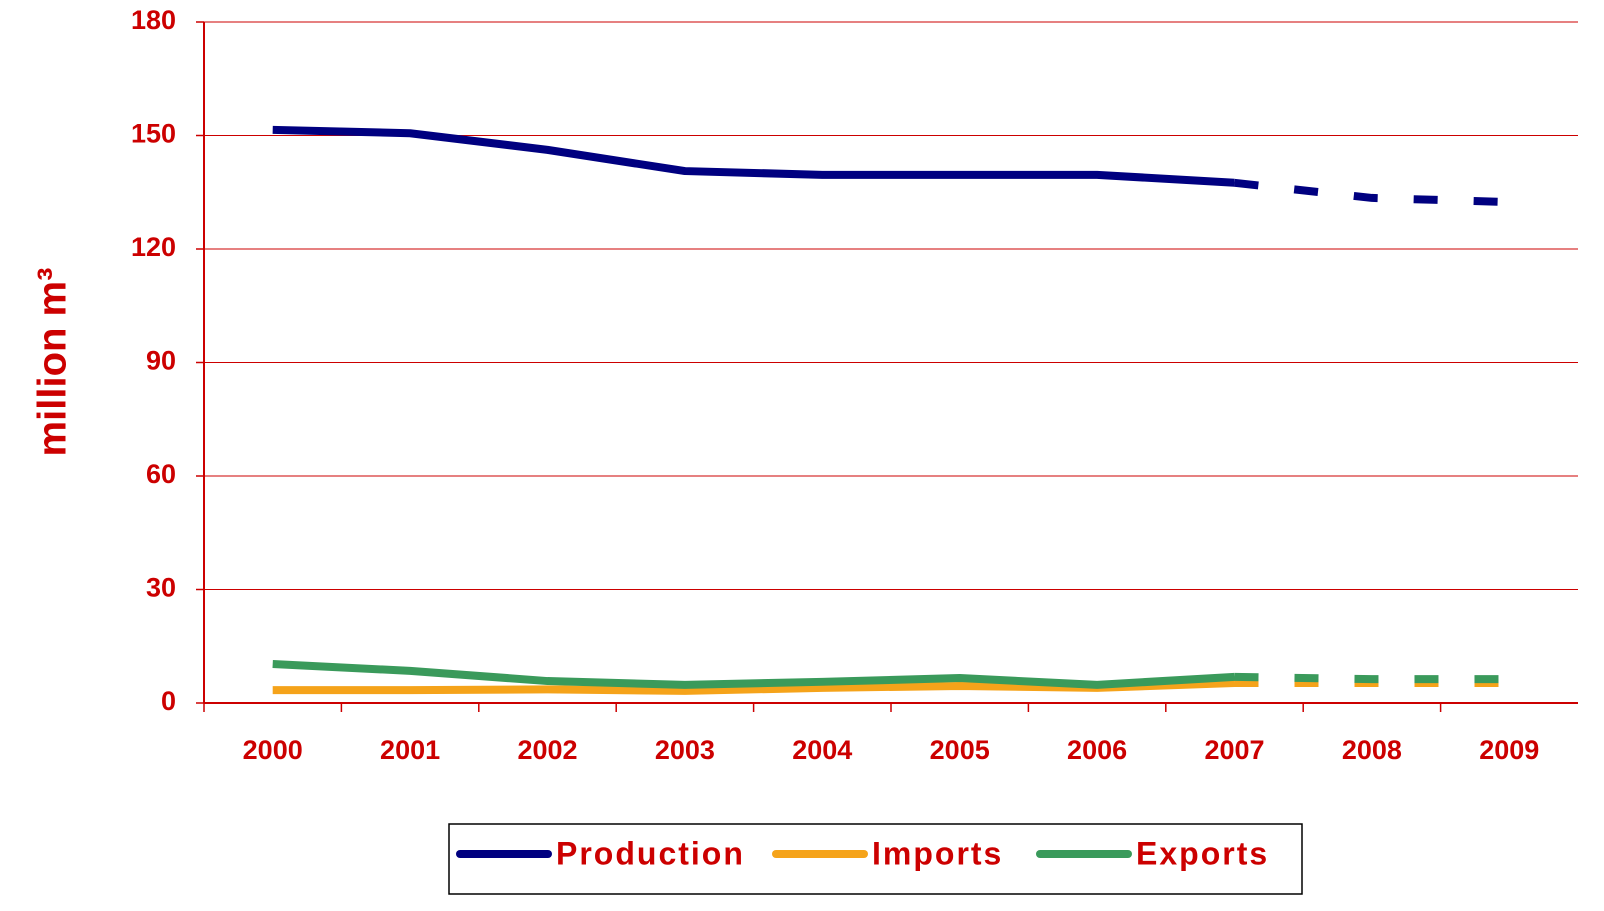 The width and height of the screenshot is (1604, 911). I want to click on x-tick-label: 2002, so click(547, 750).